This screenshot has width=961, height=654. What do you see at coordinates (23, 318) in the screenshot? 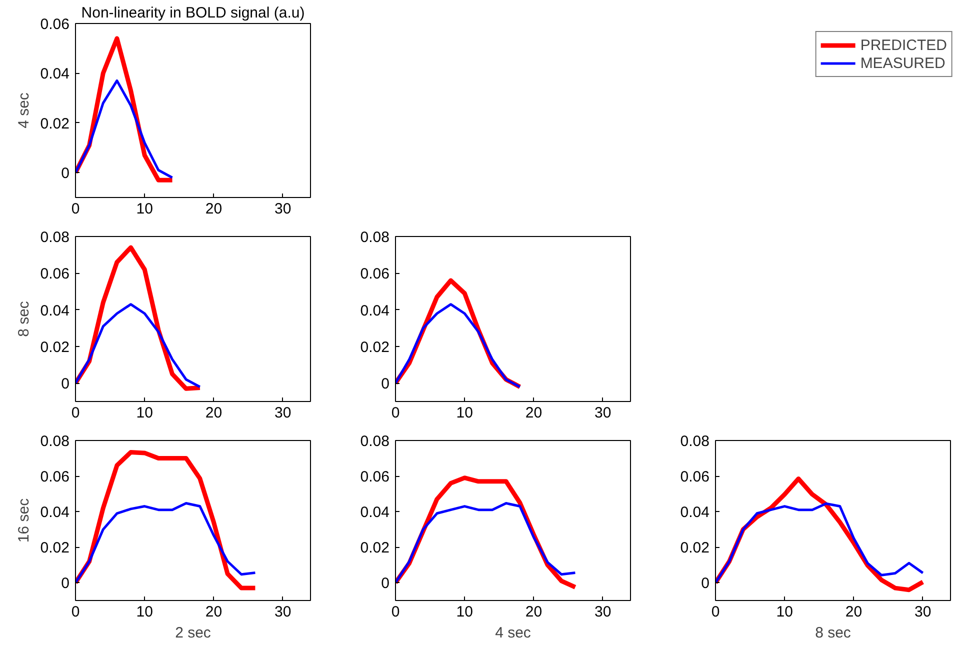
I see `y-axis-title: 8 sec` at bounding box center [23, 318].